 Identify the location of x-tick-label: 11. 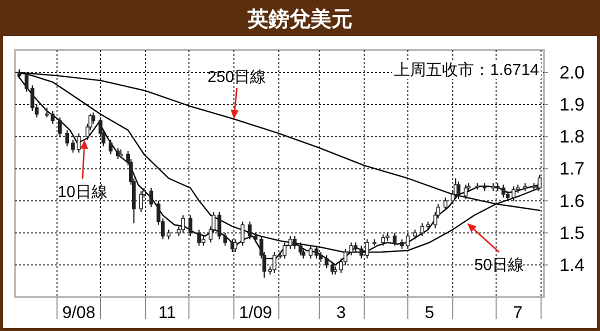
(167, 312).